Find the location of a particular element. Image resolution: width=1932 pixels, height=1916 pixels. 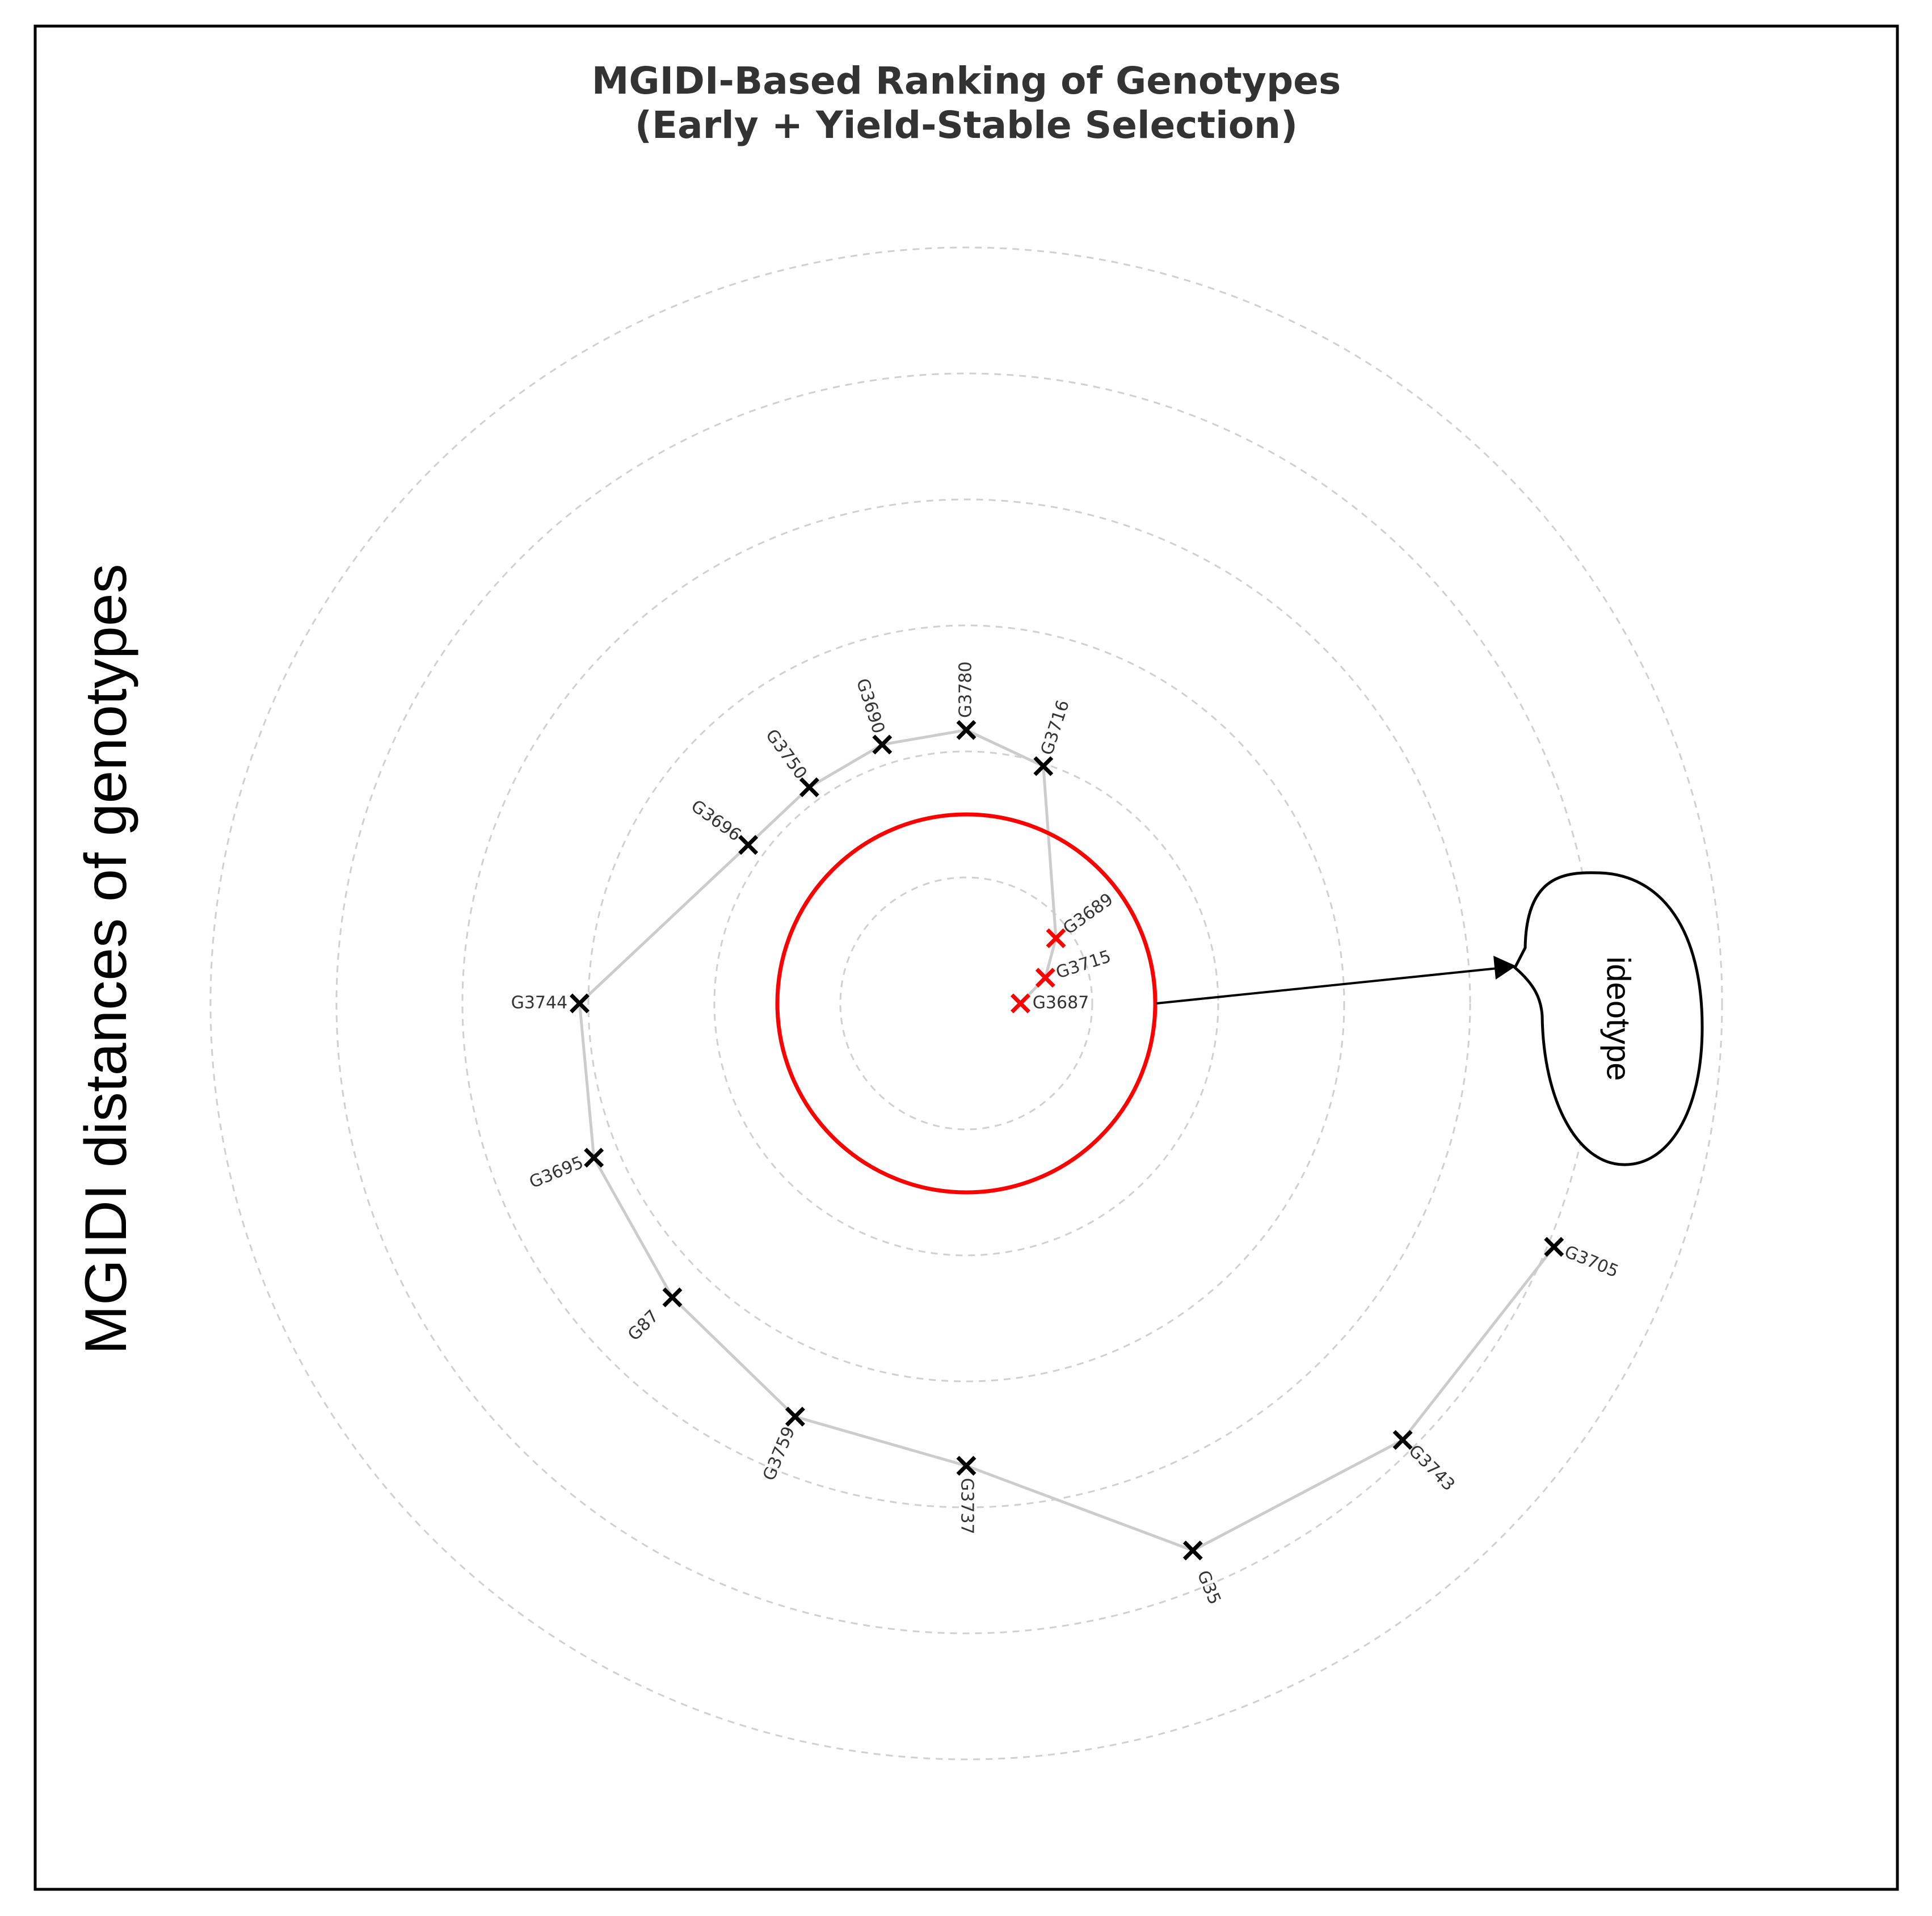

data-point-g3744 is located at coordinates (579, 1003).